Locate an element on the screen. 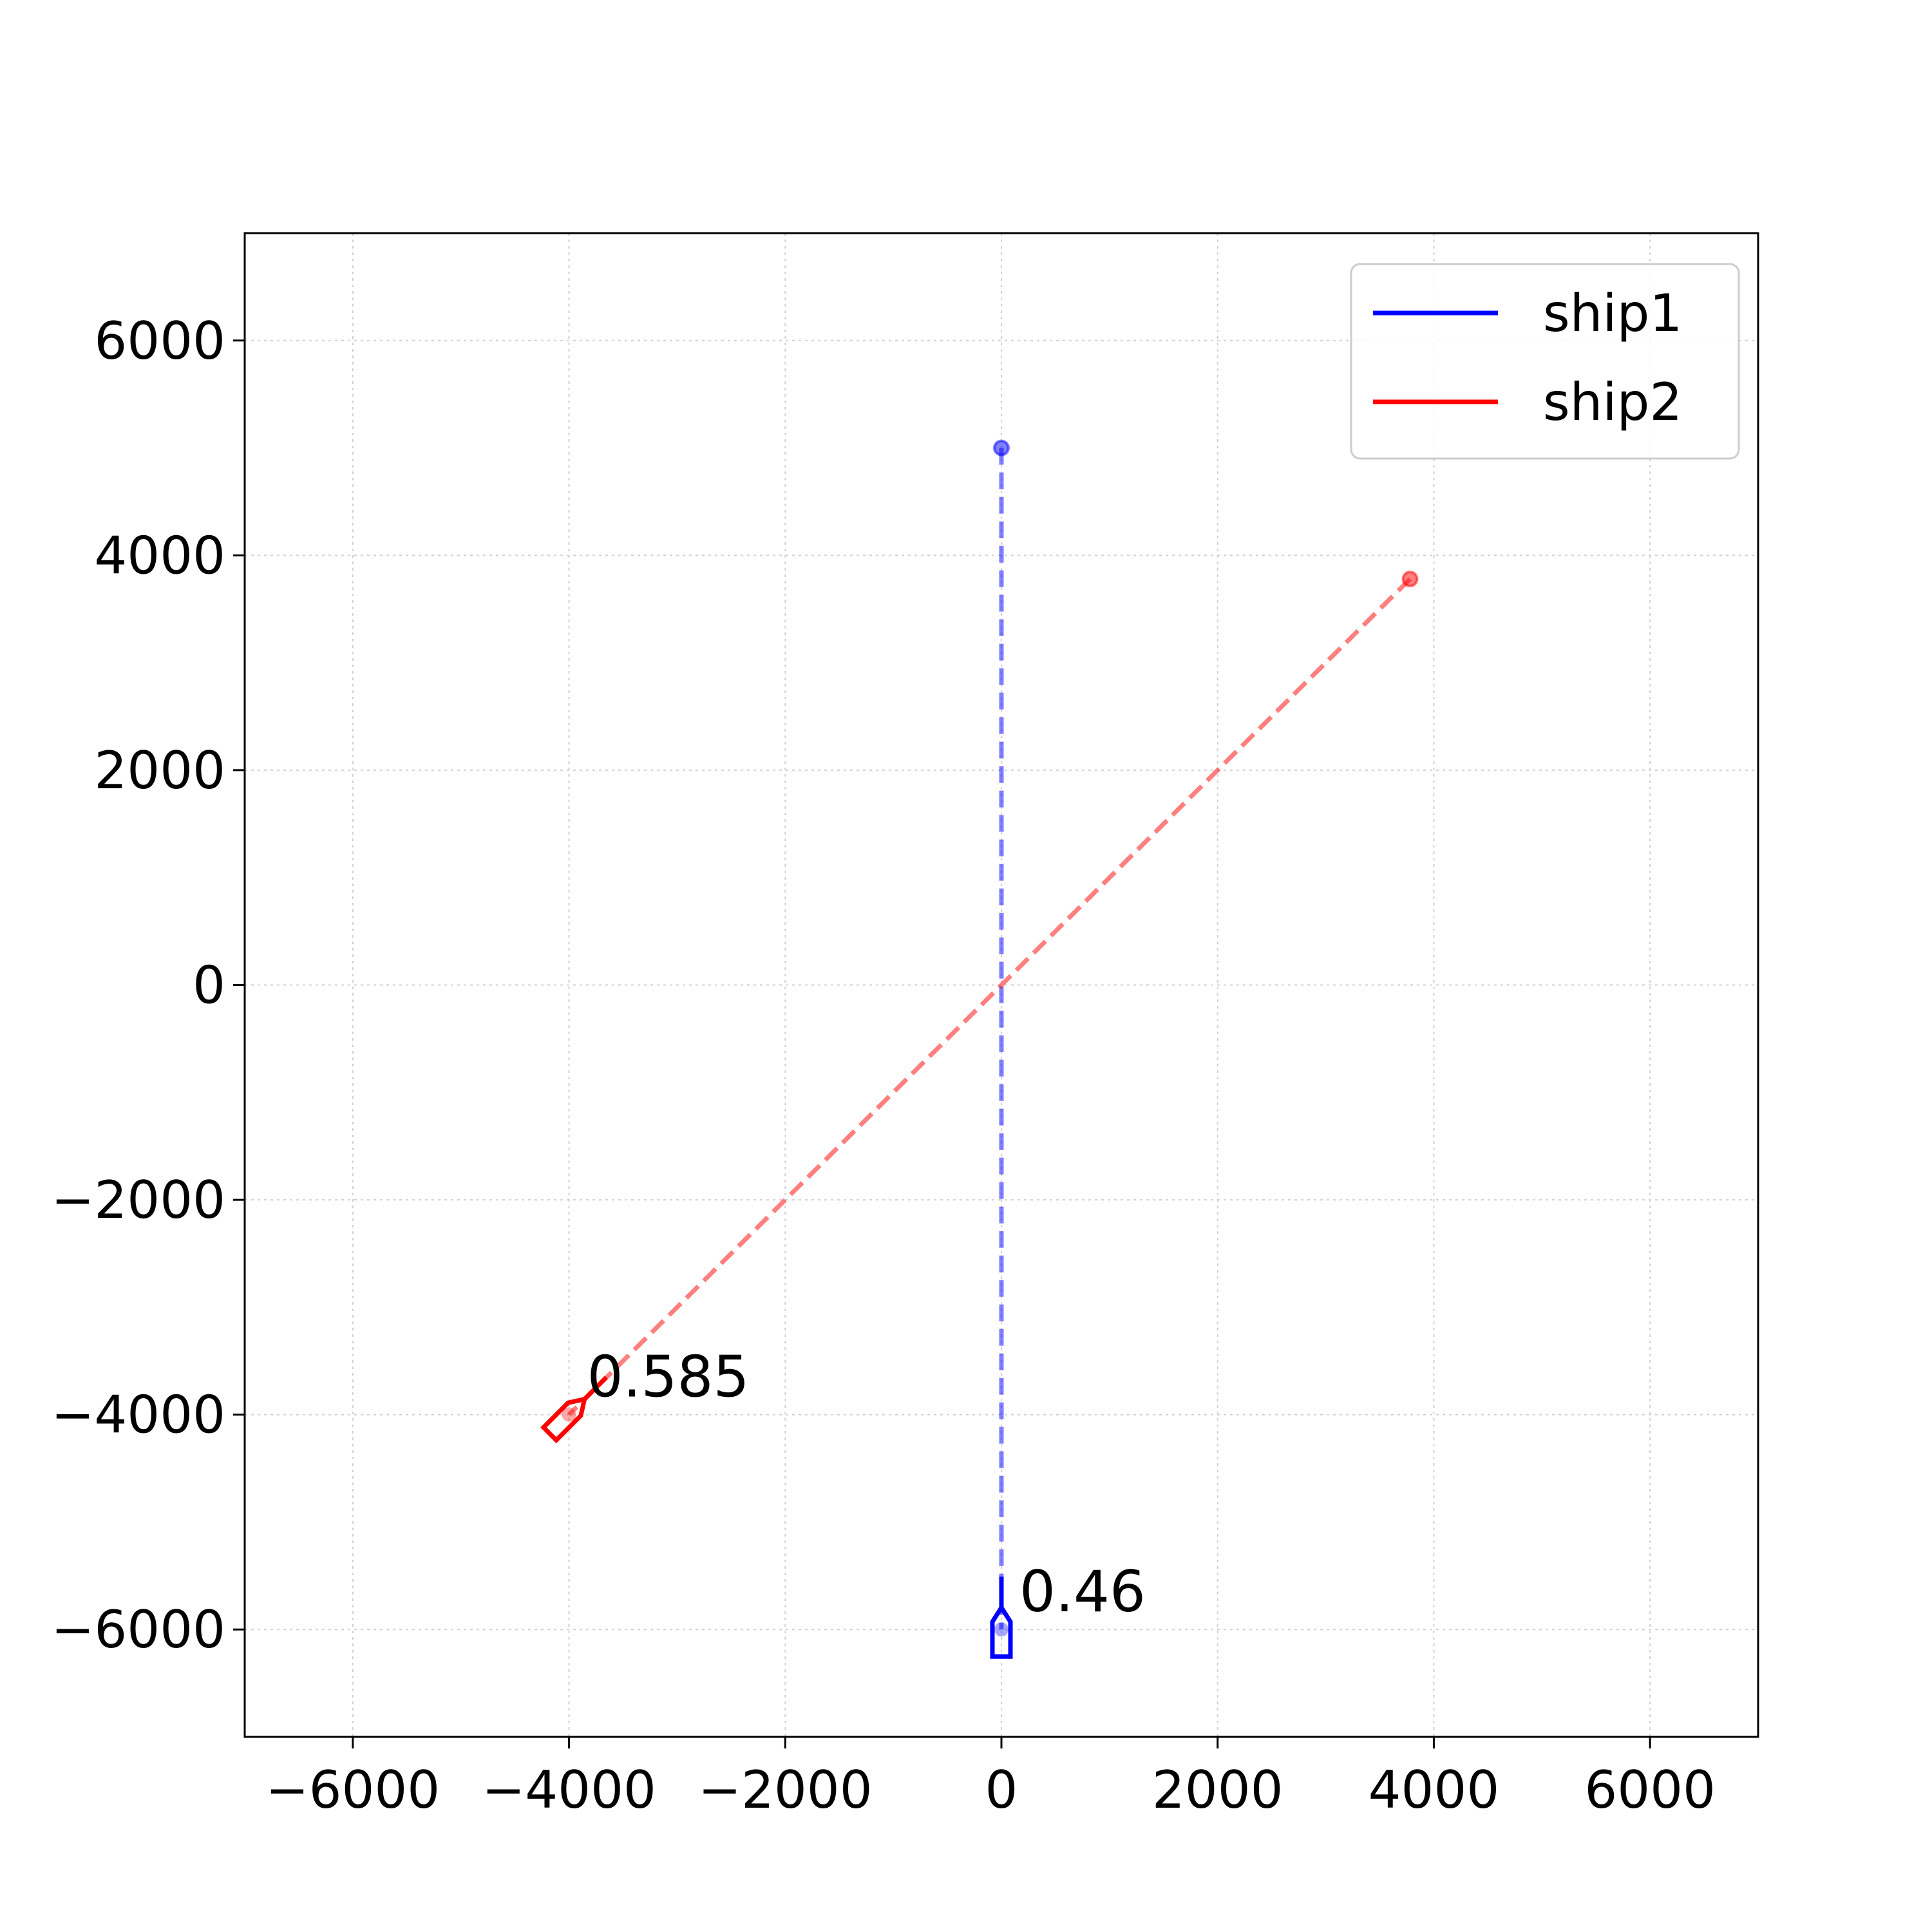 The image size is (1932, 1932). ship1-annotation: 0.46 is located at coordinates (1082, 1591).